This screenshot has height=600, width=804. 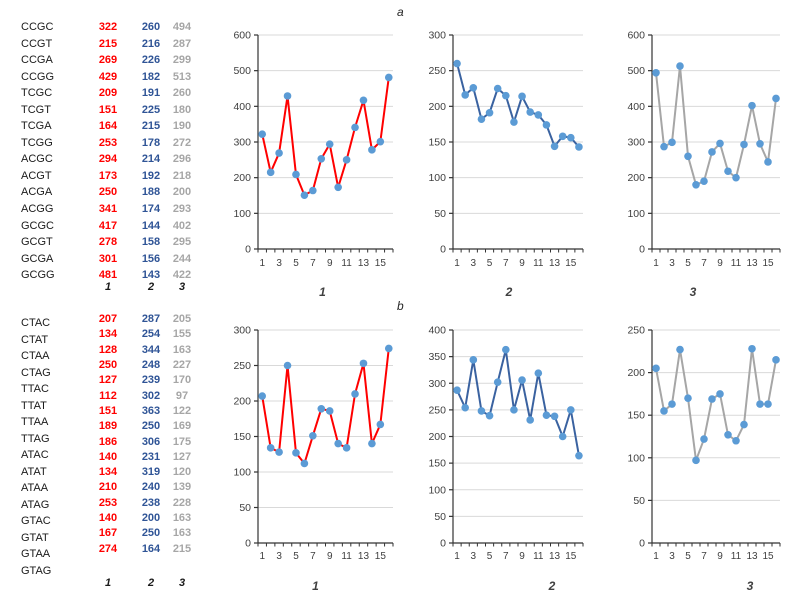 What do you see at coordinates (36, 521) in the screenshot?
I see `sequence-label: GTAC` at bounding box center [36, 521].